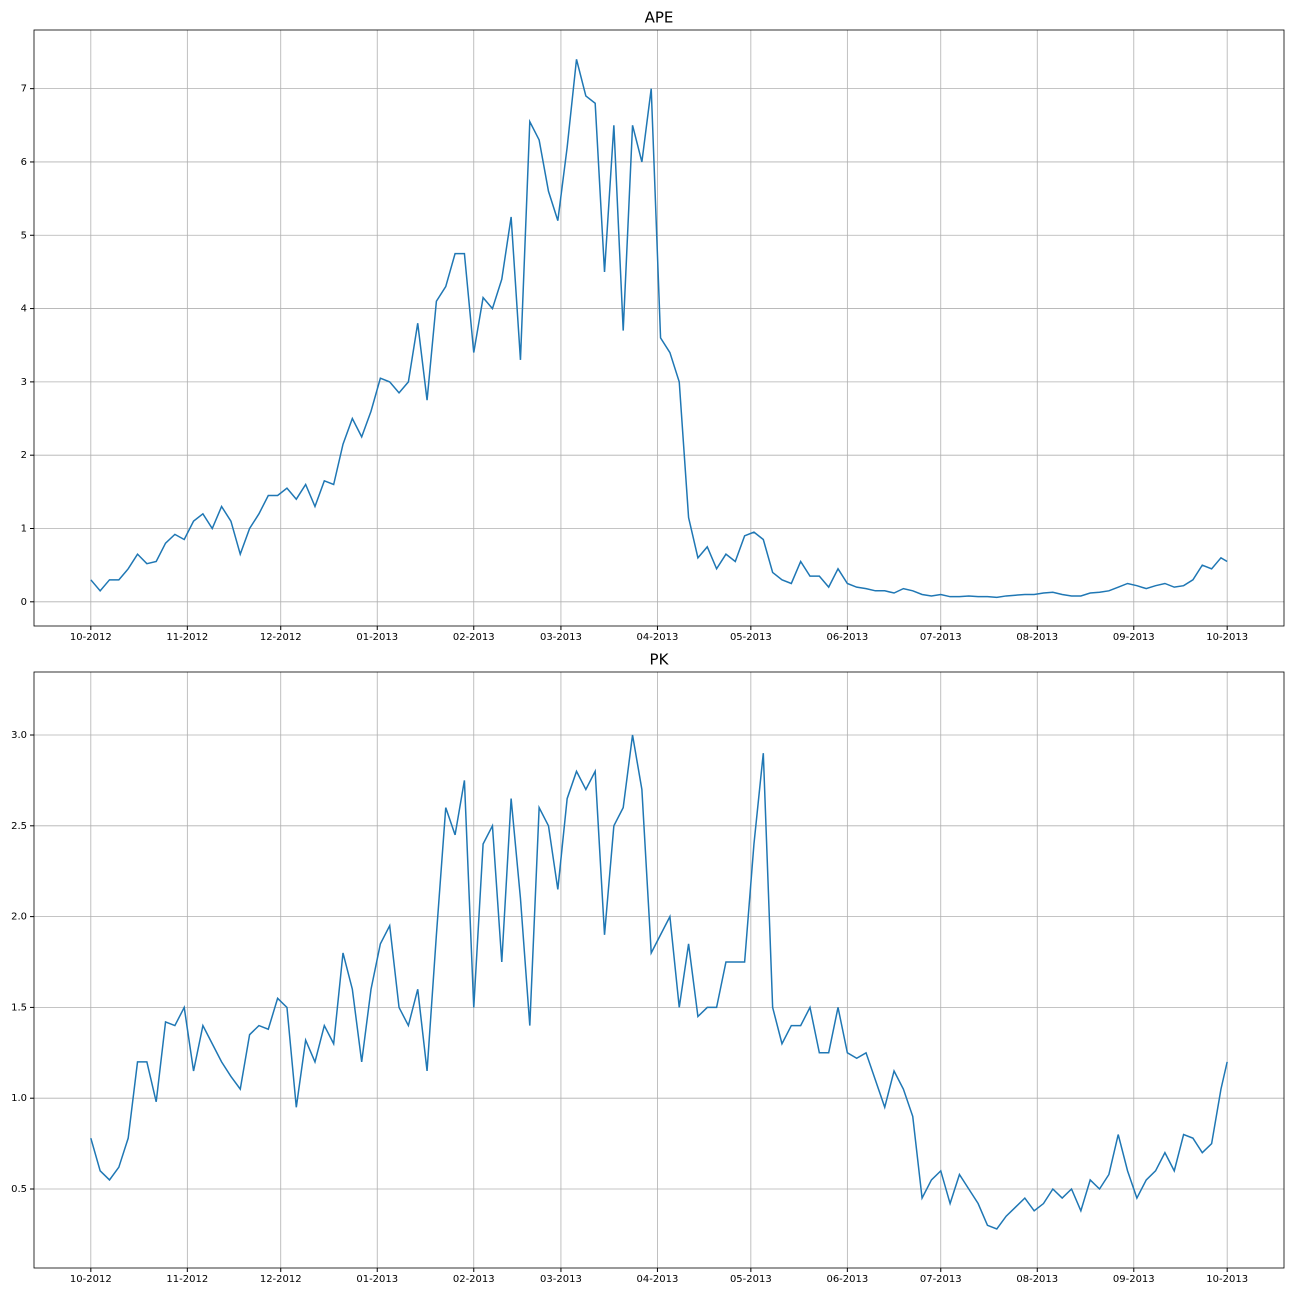 Image resolution: width=1296 pixels, height=1296 pixels. What do you see at coordinates (24, 382) in the screenshot?
I see `y-tick-label: 3` at bounding box center [24, 382].